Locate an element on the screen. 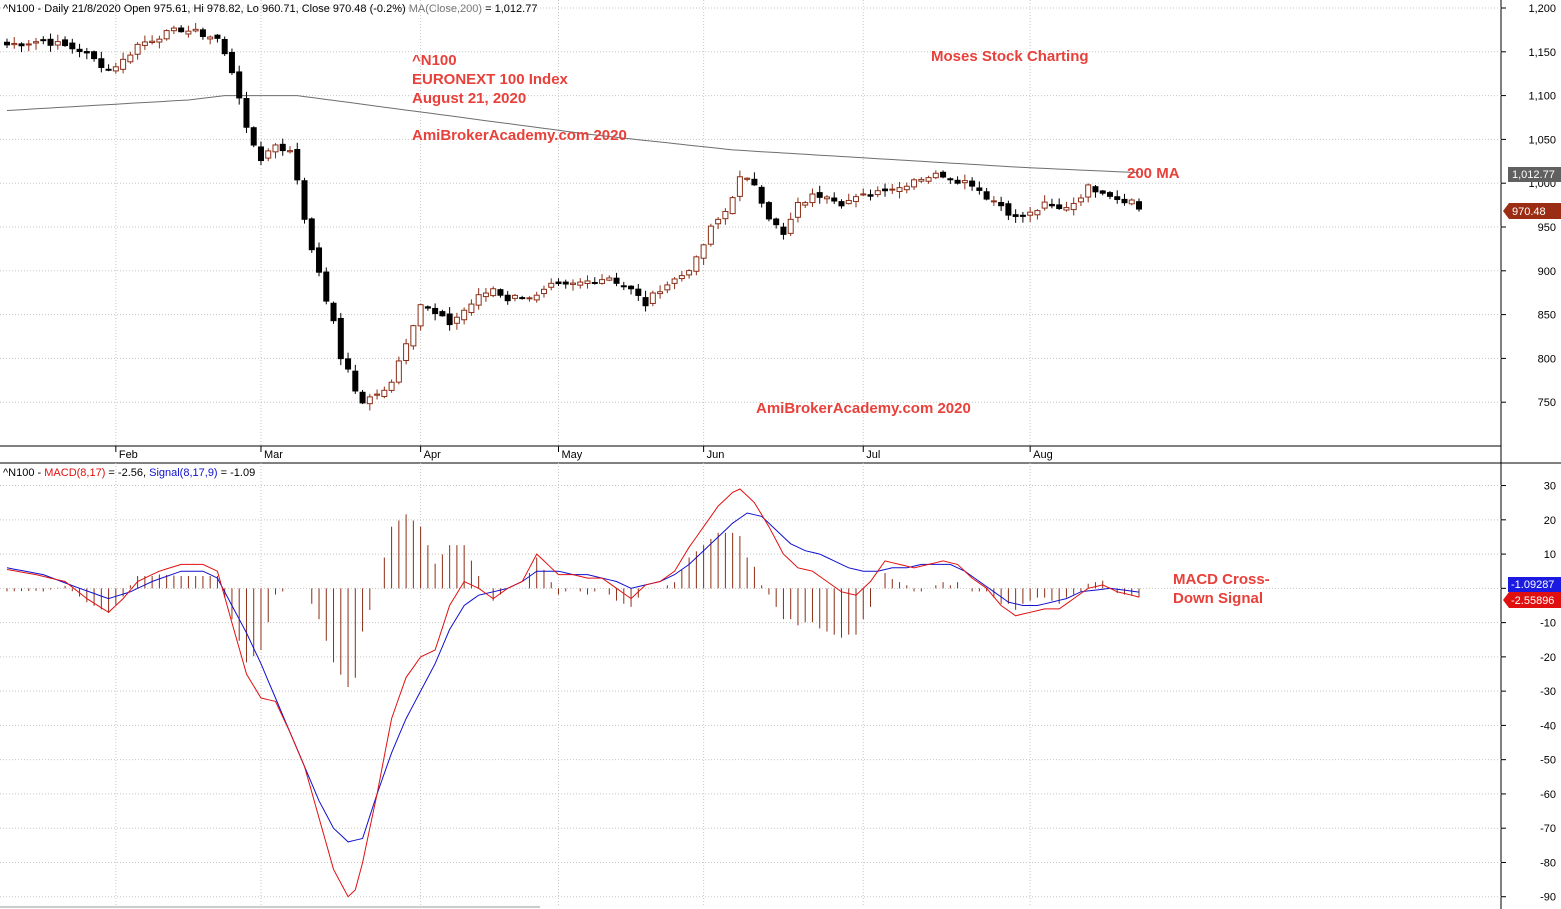  price-axis-label: 1,050 is located at coordinates (1542, 140).